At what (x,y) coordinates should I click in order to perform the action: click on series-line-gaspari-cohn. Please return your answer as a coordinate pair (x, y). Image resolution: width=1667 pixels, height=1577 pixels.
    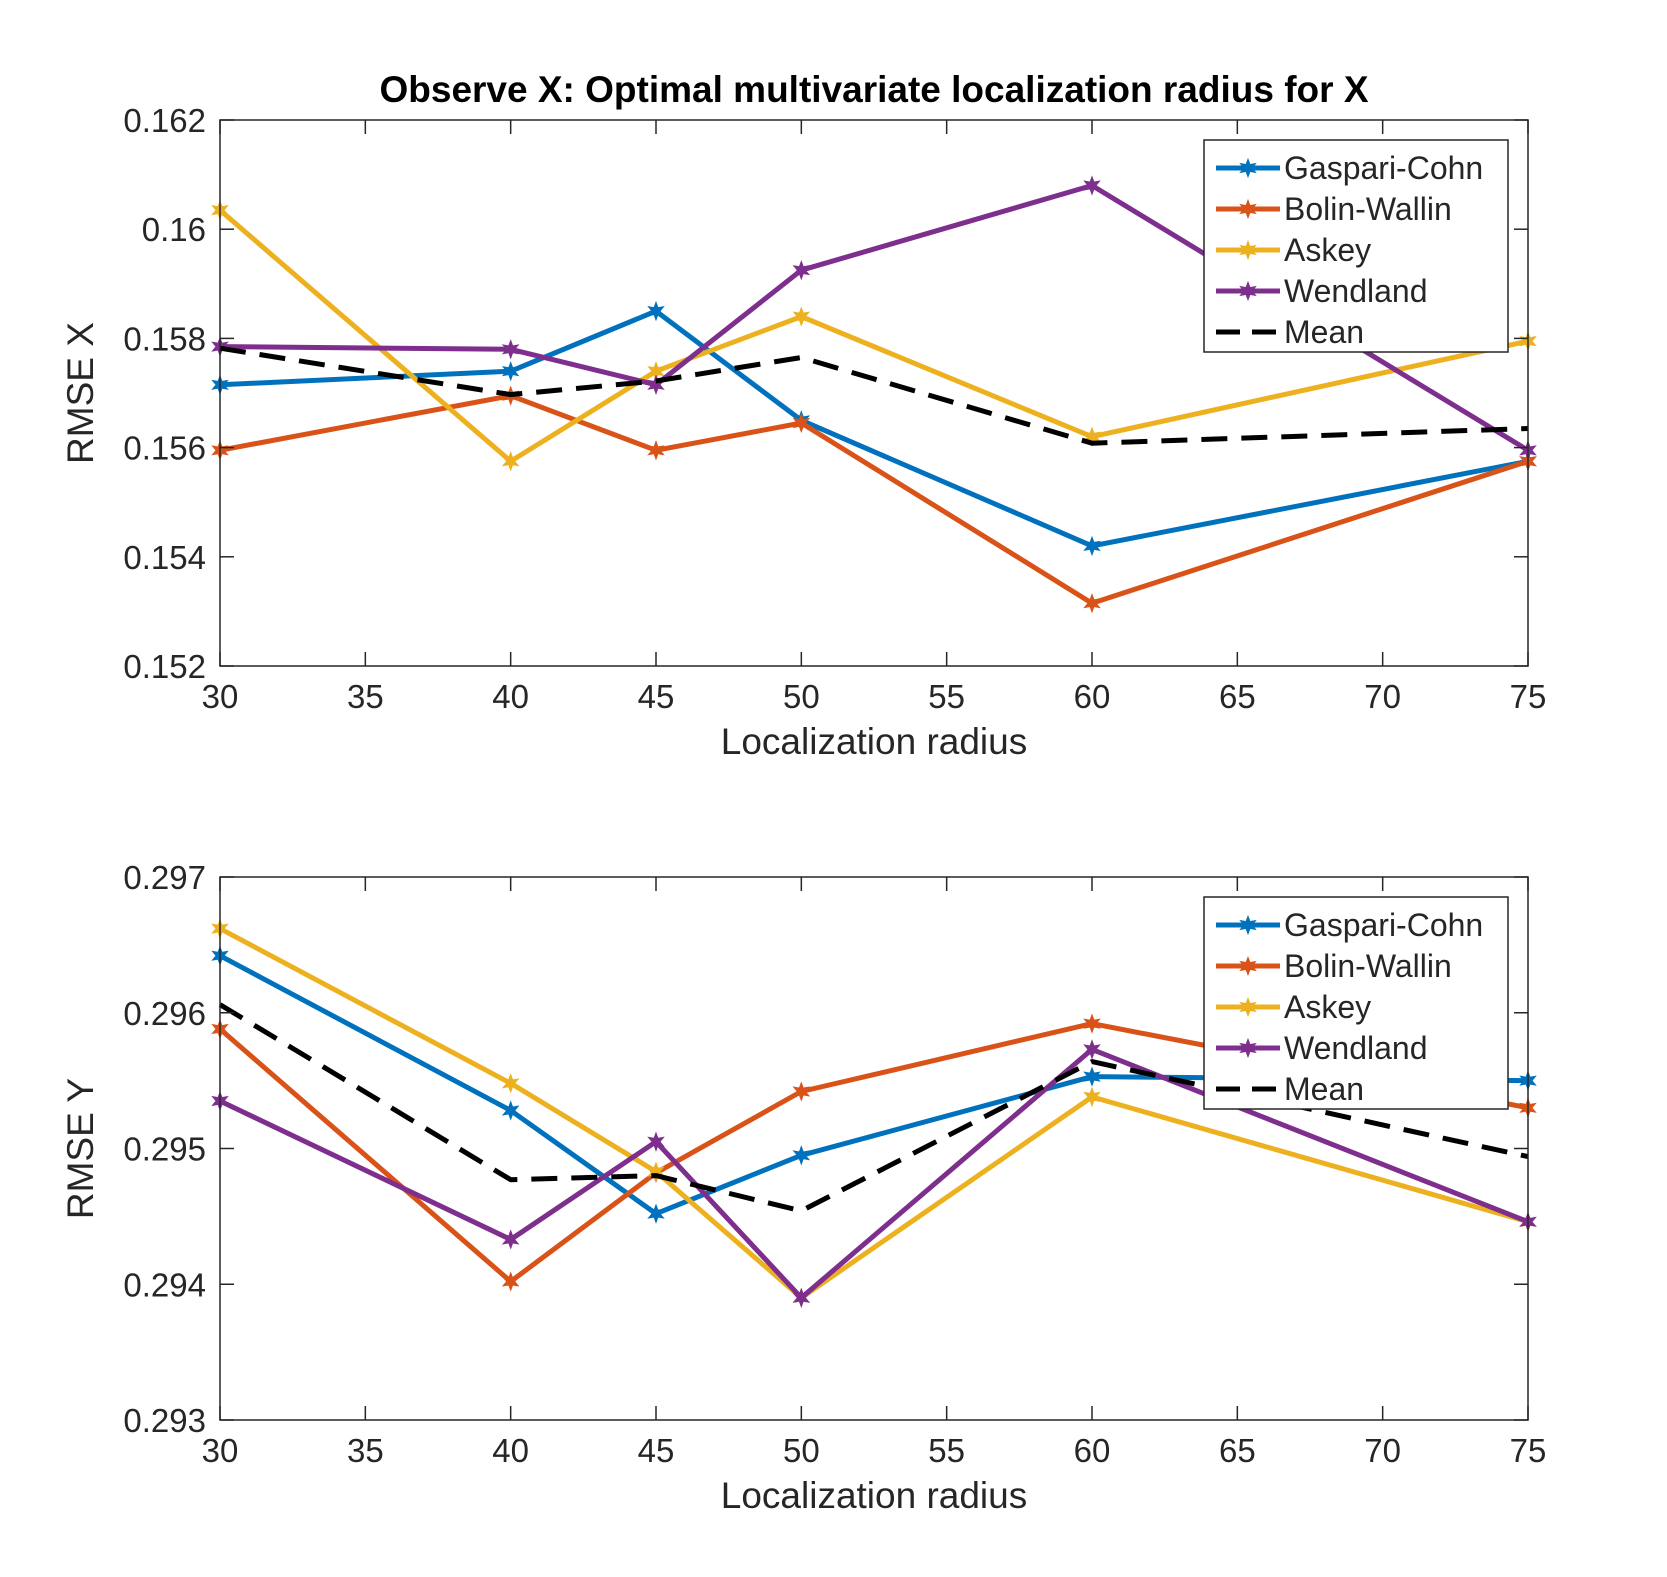
    Looking at the image, I should click on (874, 428).